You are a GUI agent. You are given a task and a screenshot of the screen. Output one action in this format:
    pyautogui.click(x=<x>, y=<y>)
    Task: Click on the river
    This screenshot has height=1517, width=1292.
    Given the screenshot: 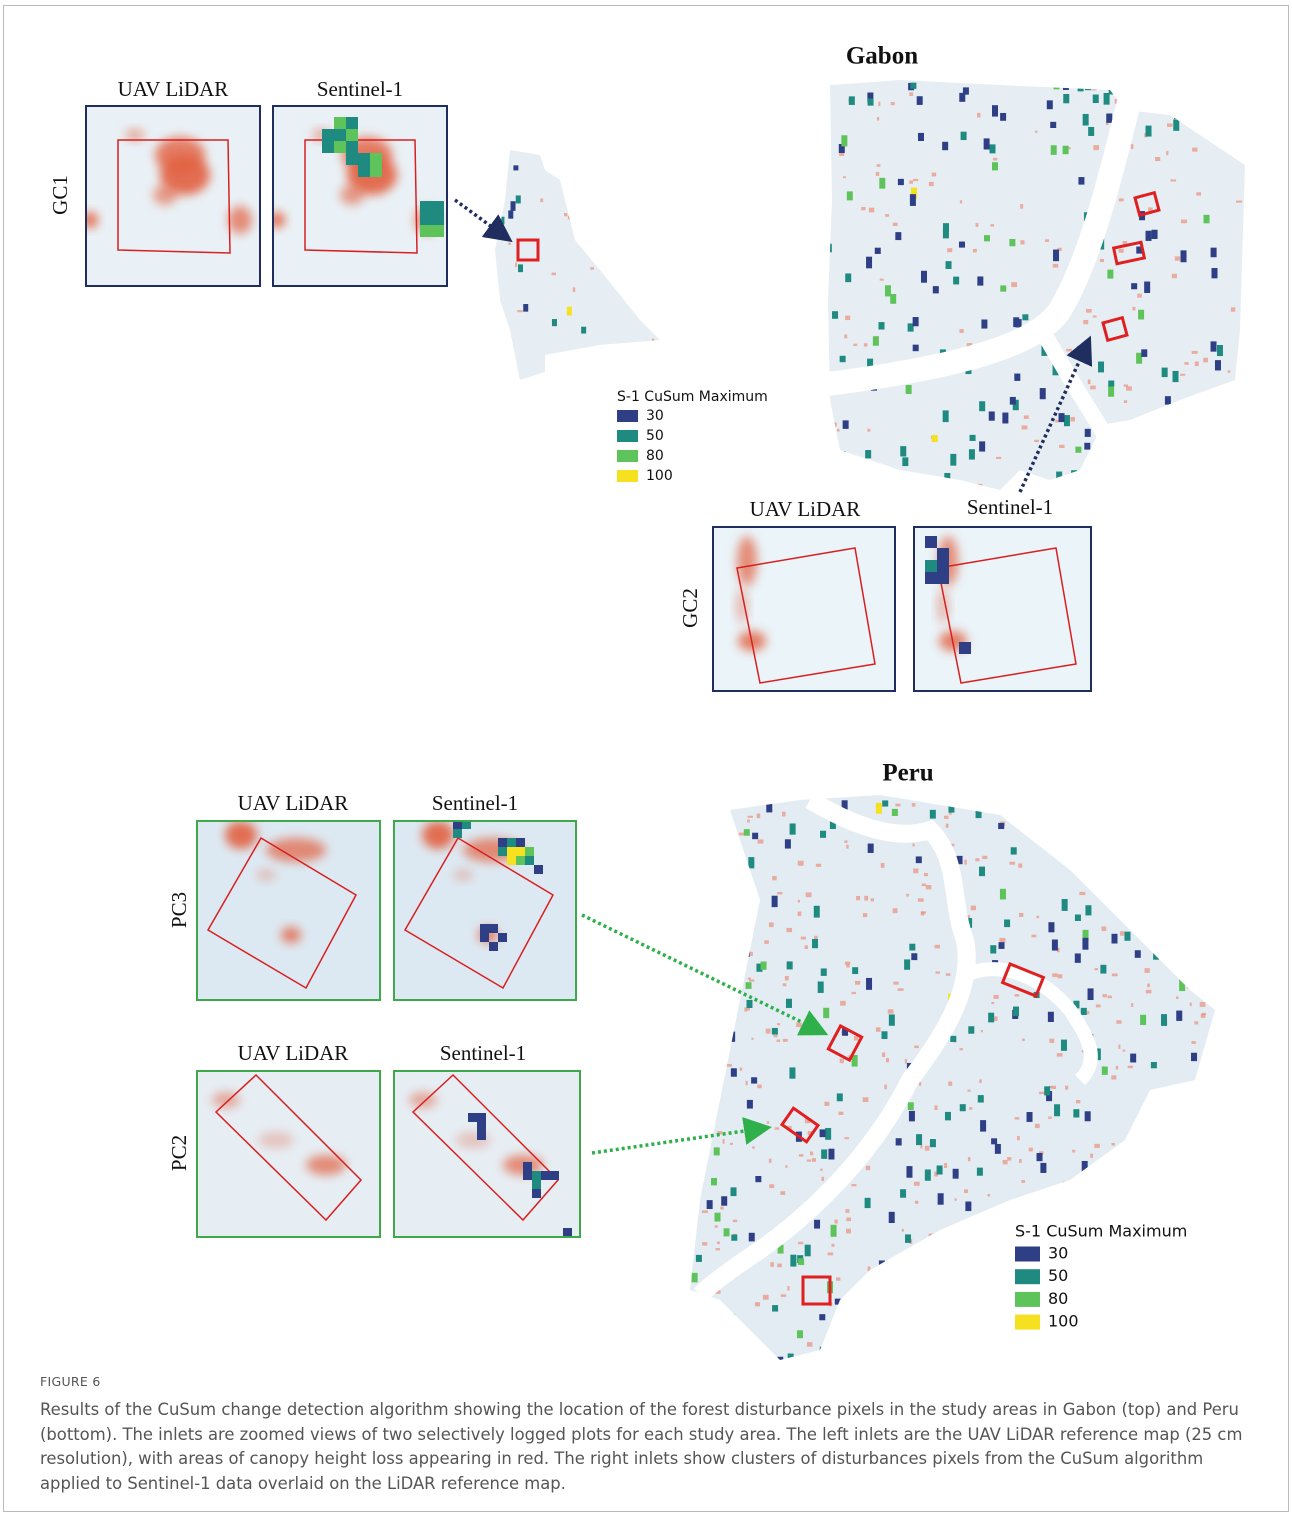 What is the action you would take?
    pyautogui.click(x=981, y=242)
    